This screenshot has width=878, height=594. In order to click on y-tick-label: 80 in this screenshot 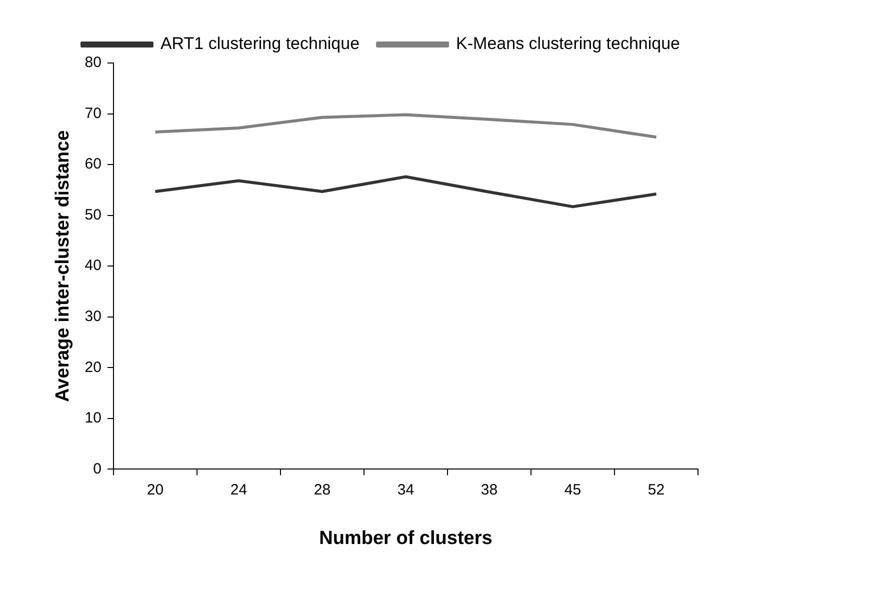, I will do `click(93, 63)`.